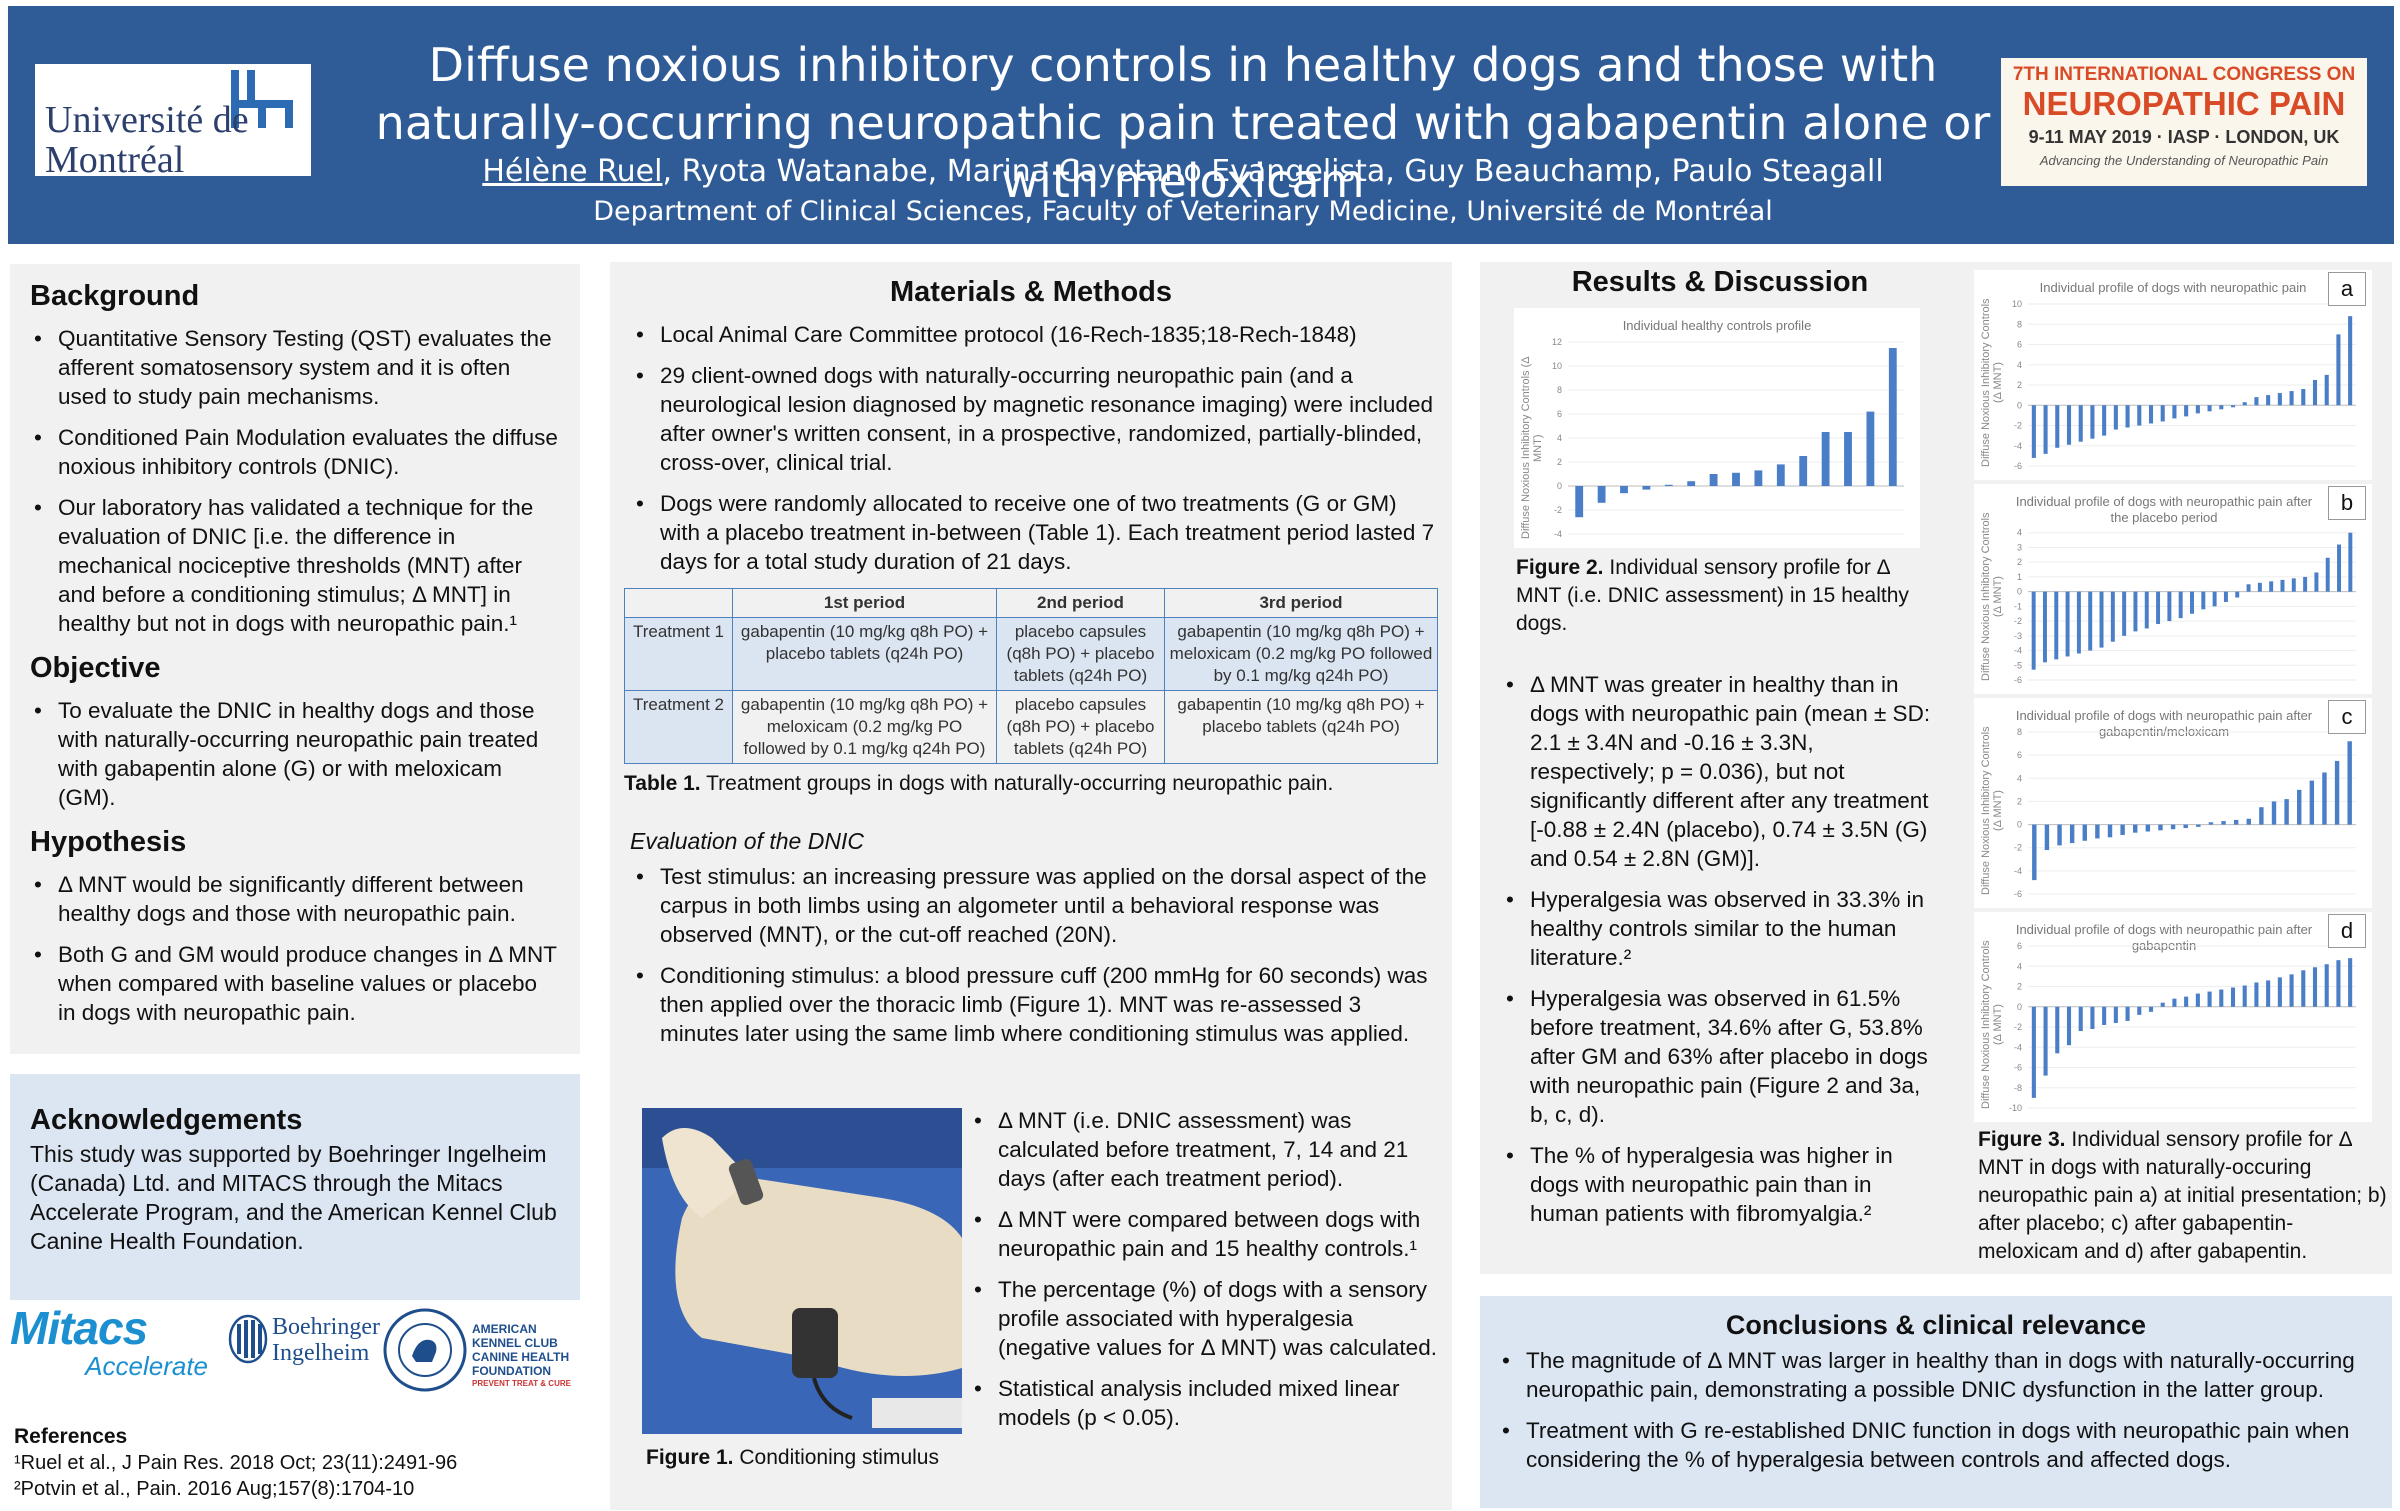 This screenshot has width=2400, height=1511. What do you see at coordinates (1301, 603) in the screenshot?
I see `table-header-cell: 3rd period` at bounding box center [1301, 603].